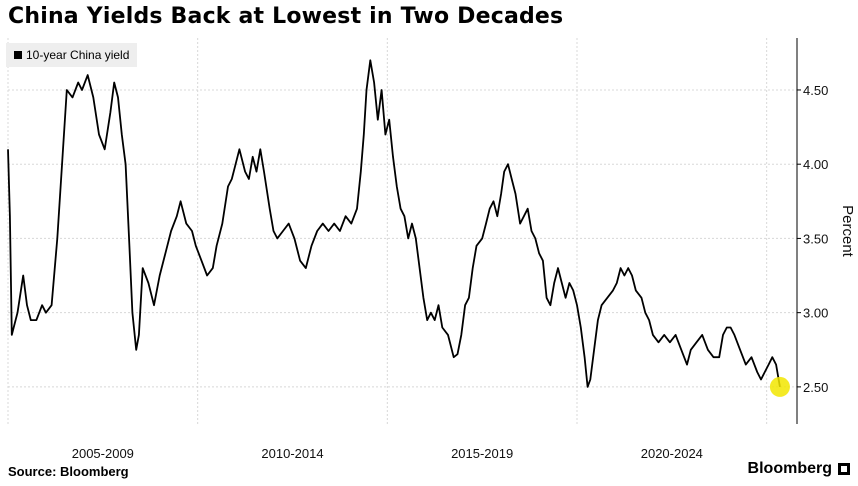 Image resolution: width=858 pixels, height=486 pixels. Describe the element at coordinates (815, 313) in the screenshot. I see `y-tick-label: 3.00` at that location.